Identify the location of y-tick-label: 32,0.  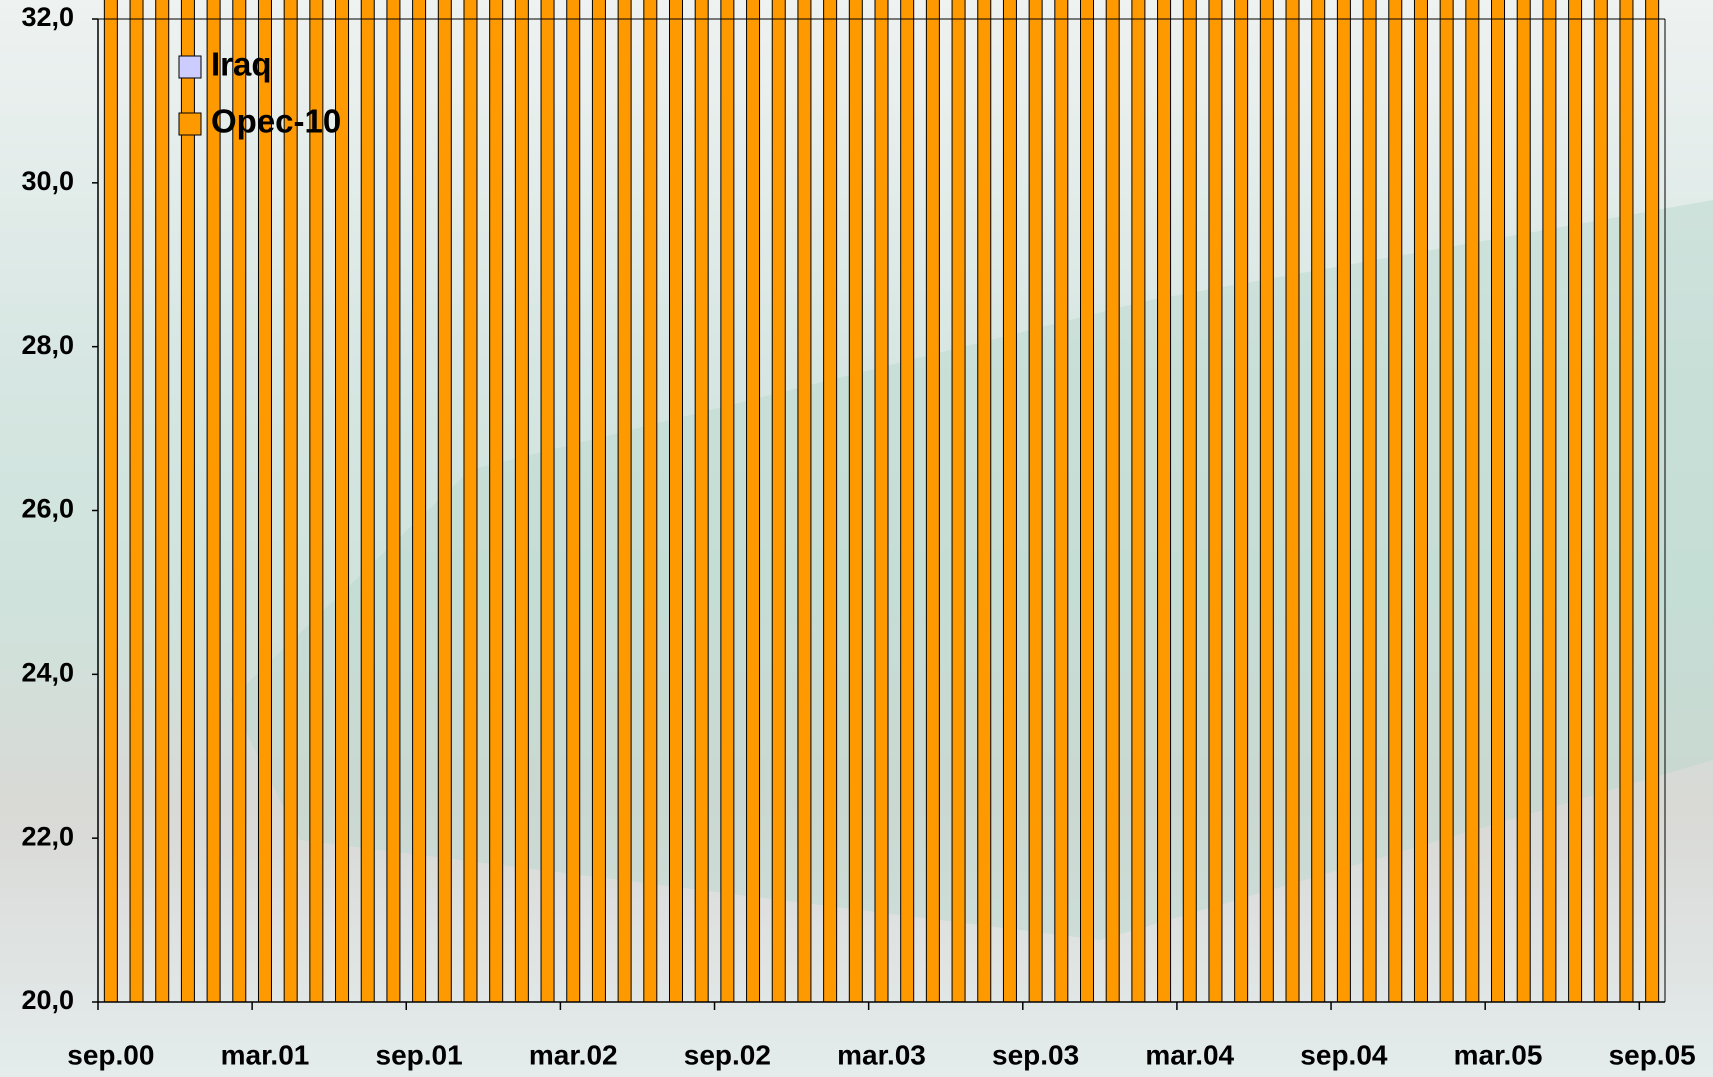
(47, 17).